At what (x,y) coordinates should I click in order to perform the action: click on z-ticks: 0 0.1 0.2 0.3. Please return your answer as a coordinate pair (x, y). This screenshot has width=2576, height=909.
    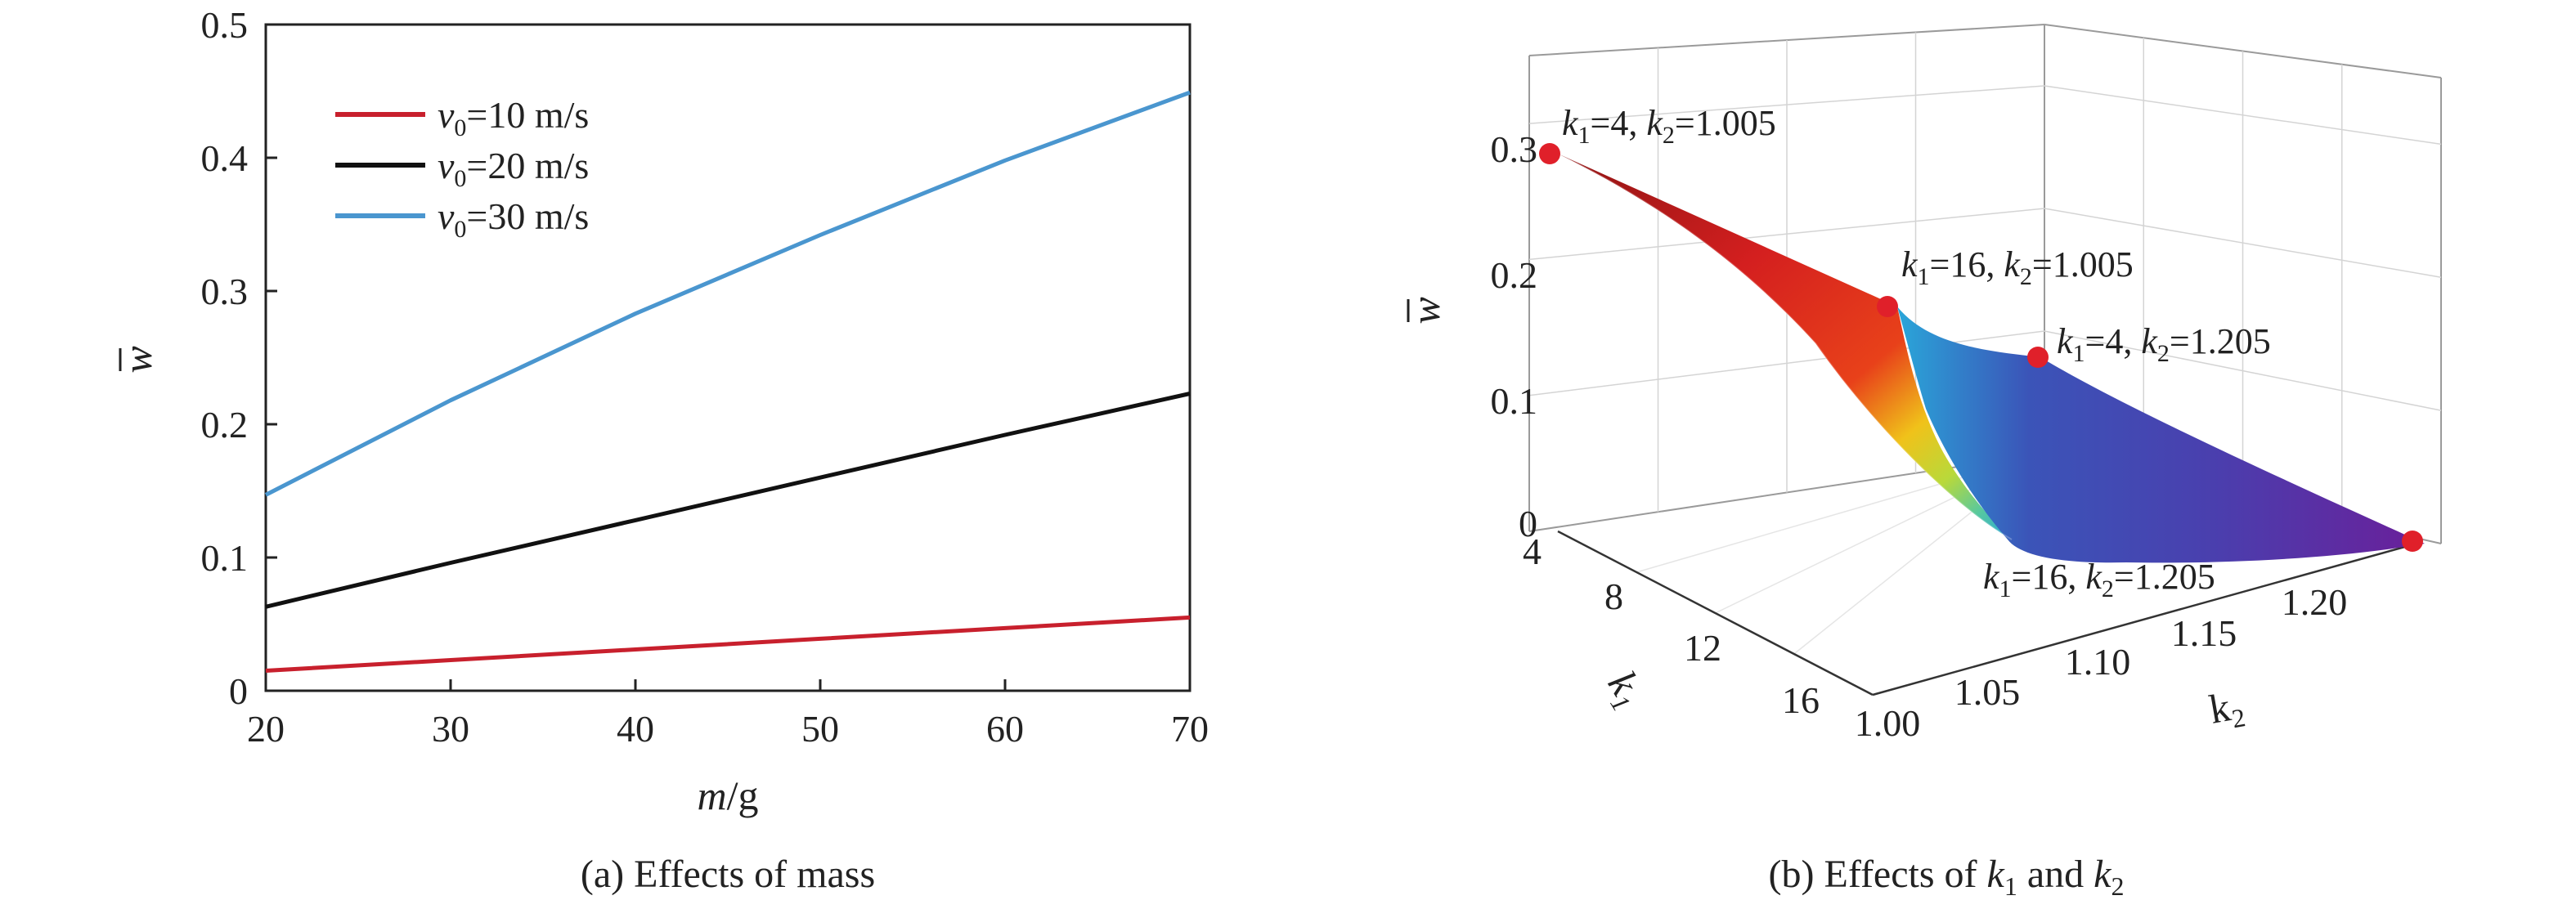
    Looking at the image, I should click on (1515, 336).